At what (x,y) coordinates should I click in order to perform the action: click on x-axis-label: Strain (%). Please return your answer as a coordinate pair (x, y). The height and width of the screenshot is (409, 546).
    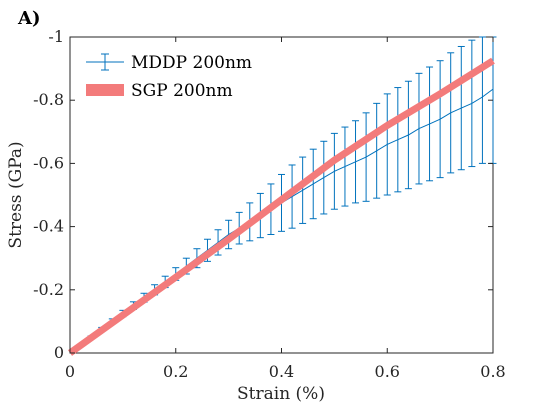
    Looking at the image, I should click on (281, 394).